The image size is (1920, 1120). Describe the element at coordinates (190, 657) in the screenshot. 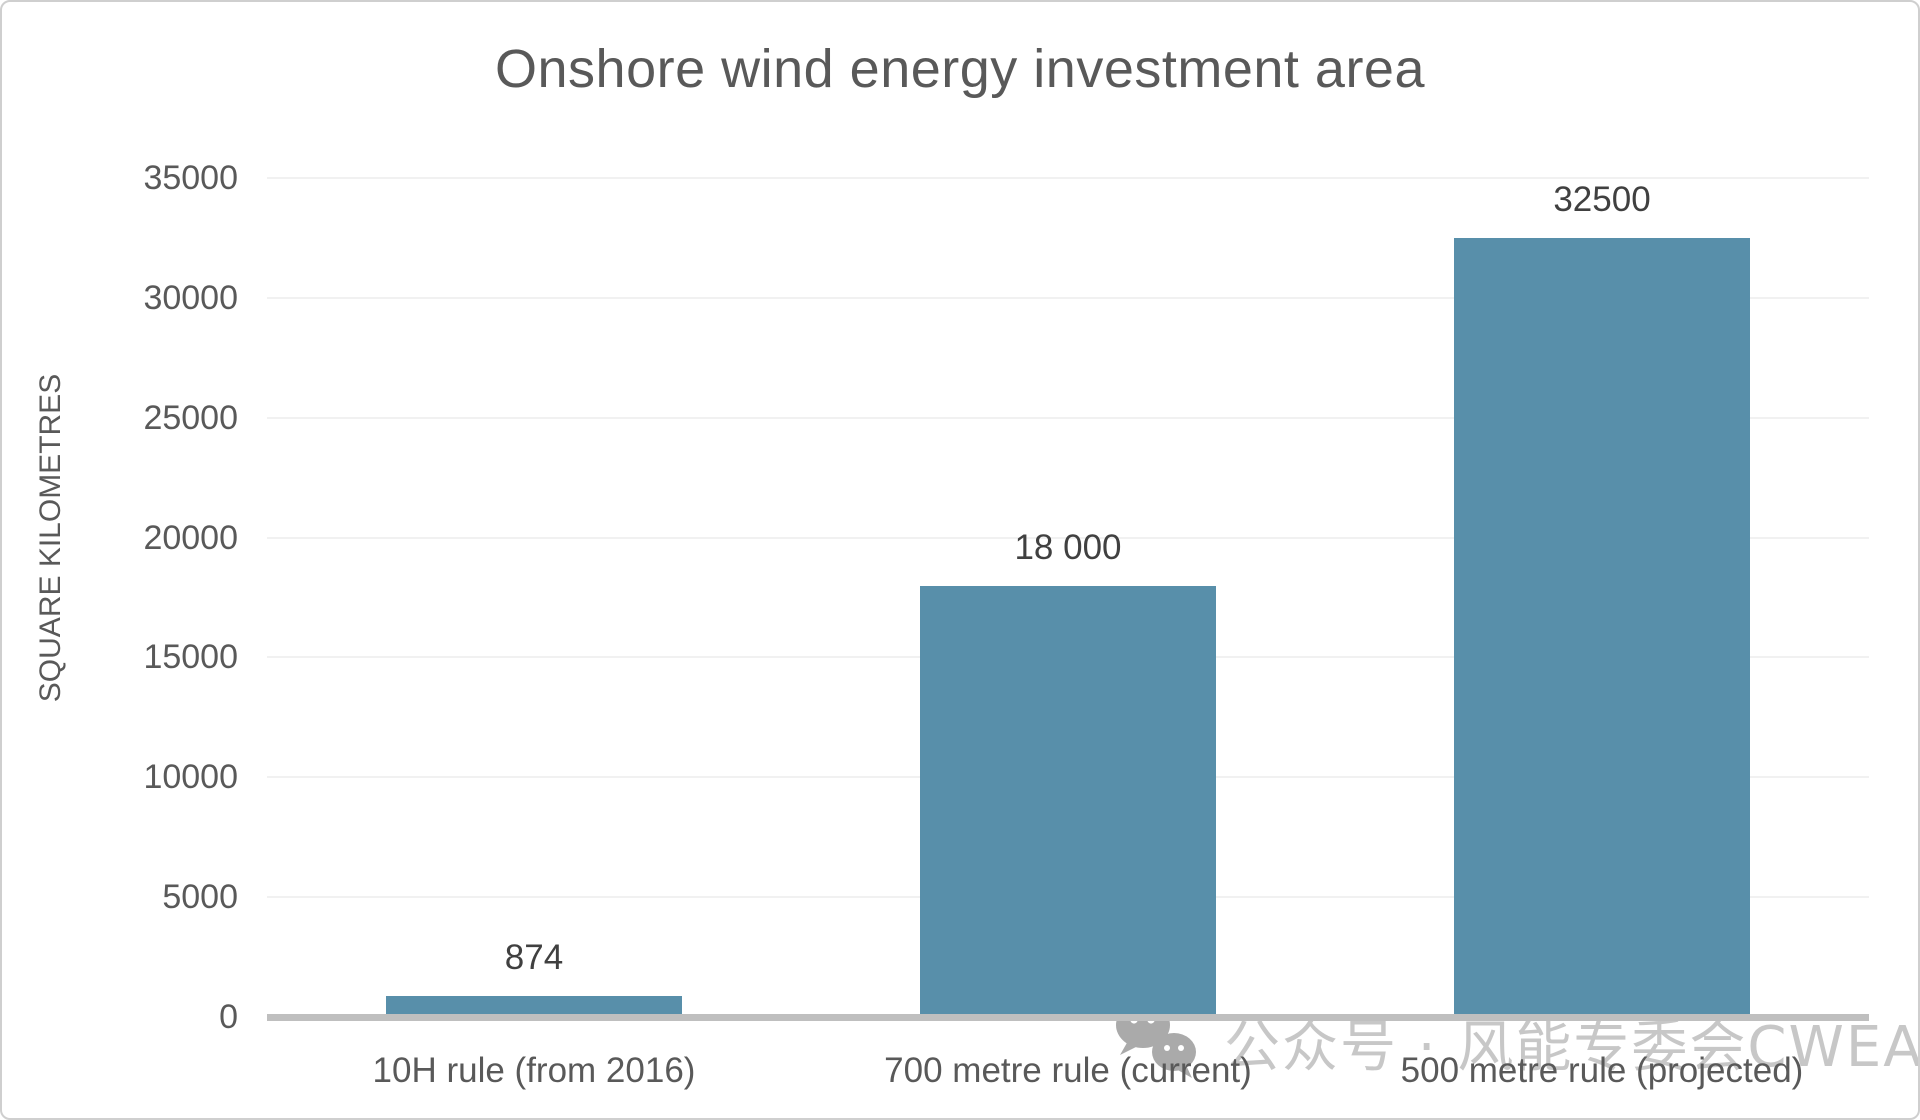

I see `y-tick-label: 15000` at that location.